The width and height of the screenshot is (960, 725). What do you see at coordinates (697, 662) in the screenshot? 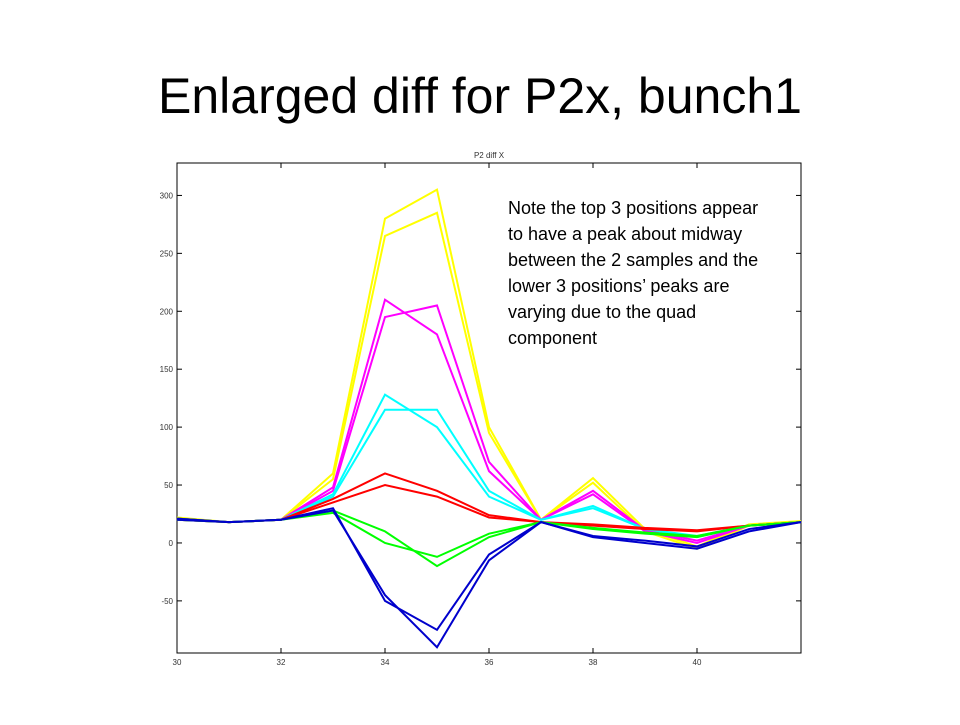
I see `x-tick-label: 40` at bounding box center [697, 662].